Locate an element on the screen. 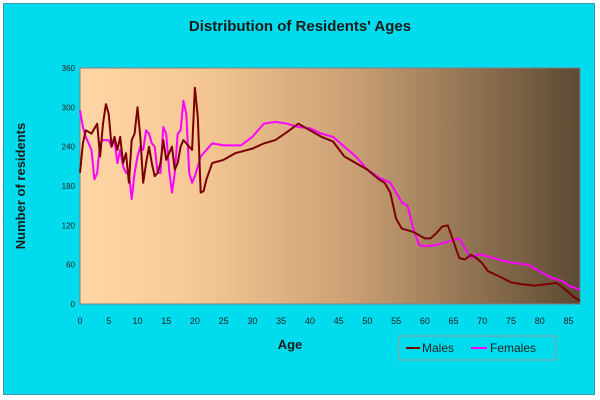 The width and height of the screenshot is (600, 400). x-axis-ticks: 0 5 10 15 20 25 30 35 40 45 50 55 60 65 70 75 80 85 is located at coordinates (325, 321).